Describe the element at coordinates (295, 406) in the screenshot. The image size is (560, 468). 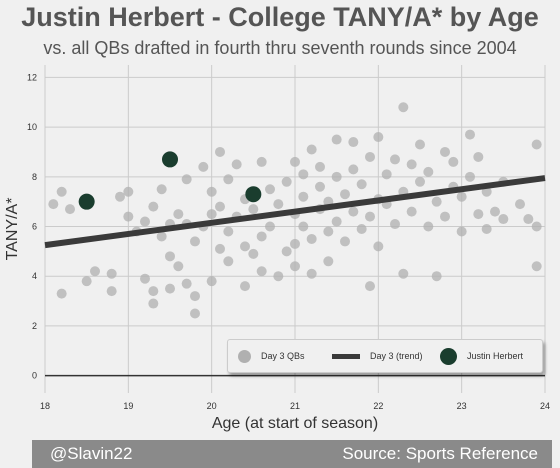
I see `x-tick-label: 21` at that location.